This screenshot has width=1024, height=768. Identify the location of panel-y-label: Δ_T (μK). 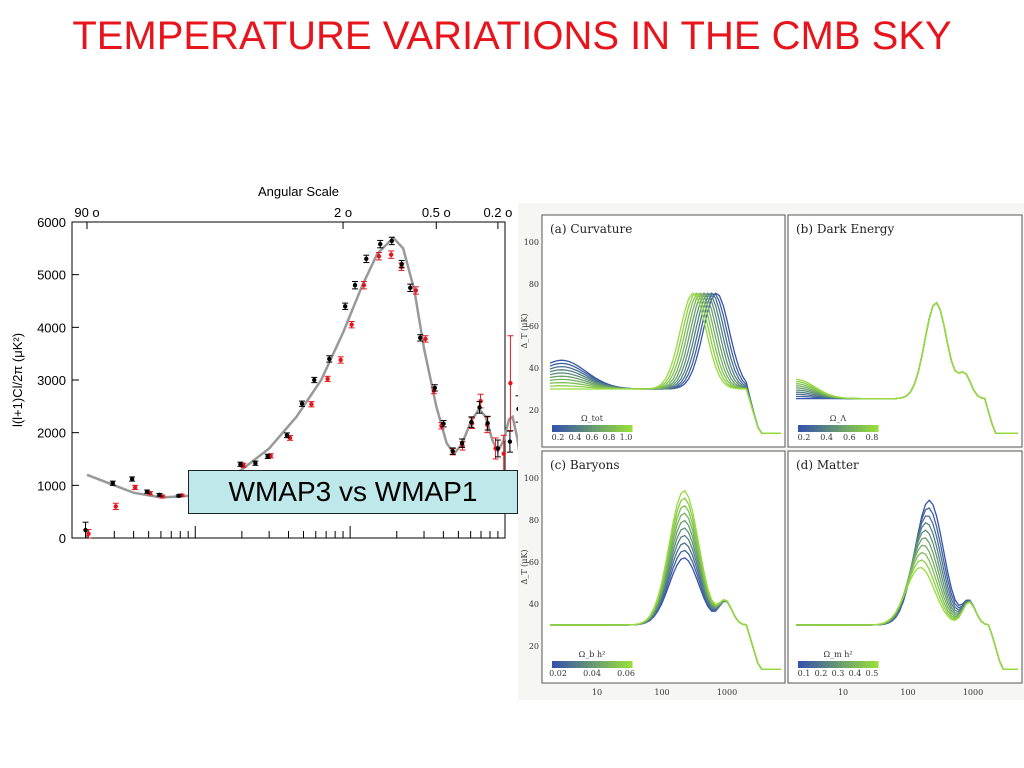
(524, 330).